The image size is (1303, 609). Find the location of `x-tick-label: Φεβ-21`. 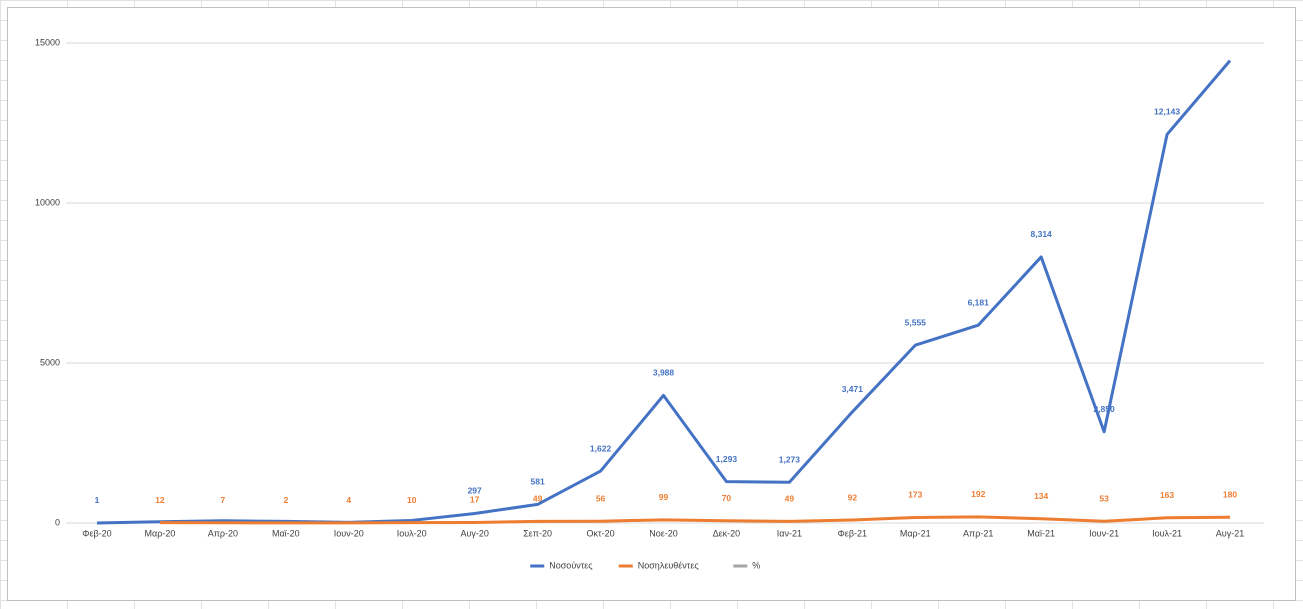

x-tick-label: Φεβ-21 is located at coordinates (852, 533).